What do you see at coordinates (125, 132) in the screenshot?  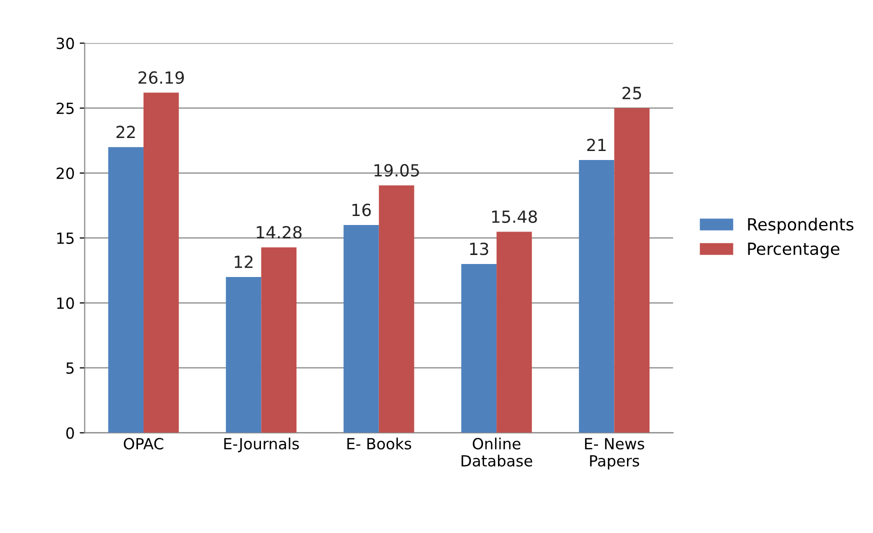 I see `data-label: 22` at bounding box center [125, 132].